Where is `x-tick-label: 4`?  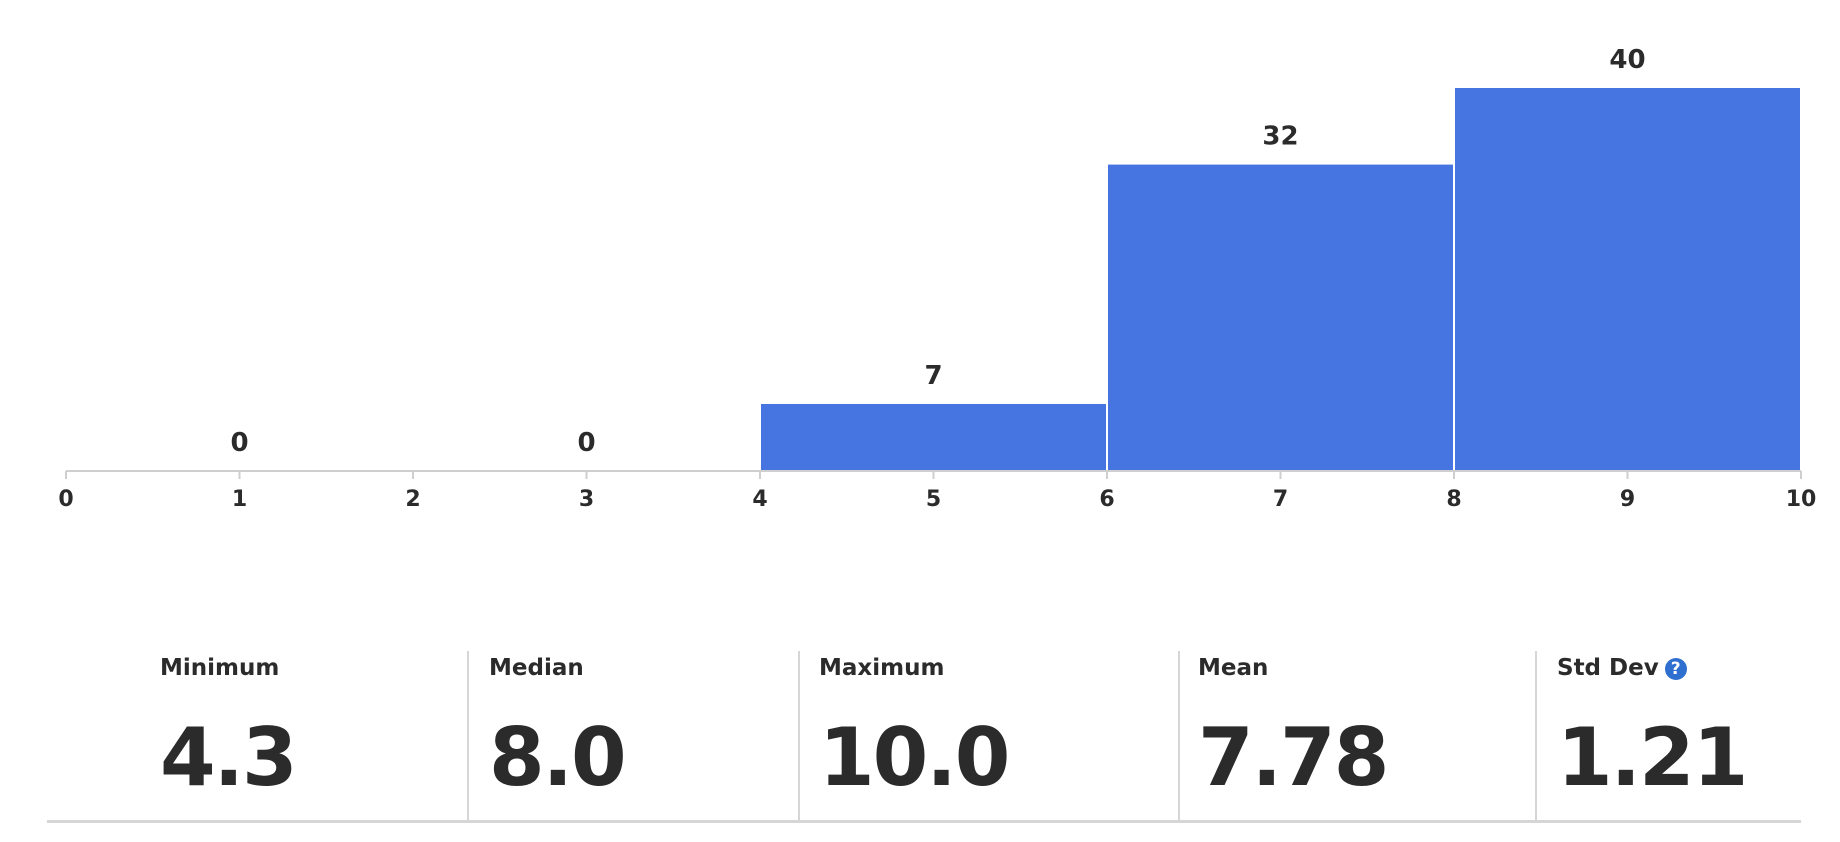 x-tick-label: 4 is located at coordinates (759, 499).